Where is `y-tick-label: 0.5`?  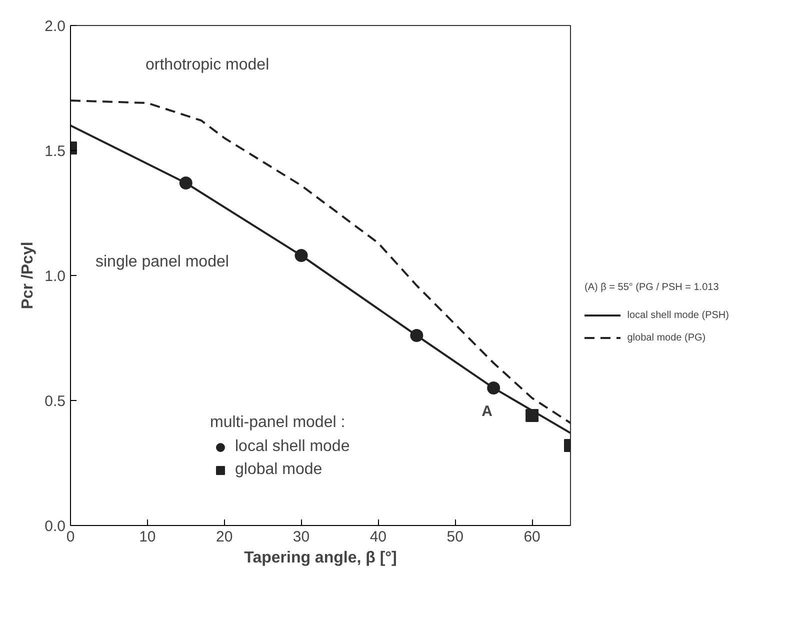 y-tick-label: 0.5 is located at coordinates (55, 401).